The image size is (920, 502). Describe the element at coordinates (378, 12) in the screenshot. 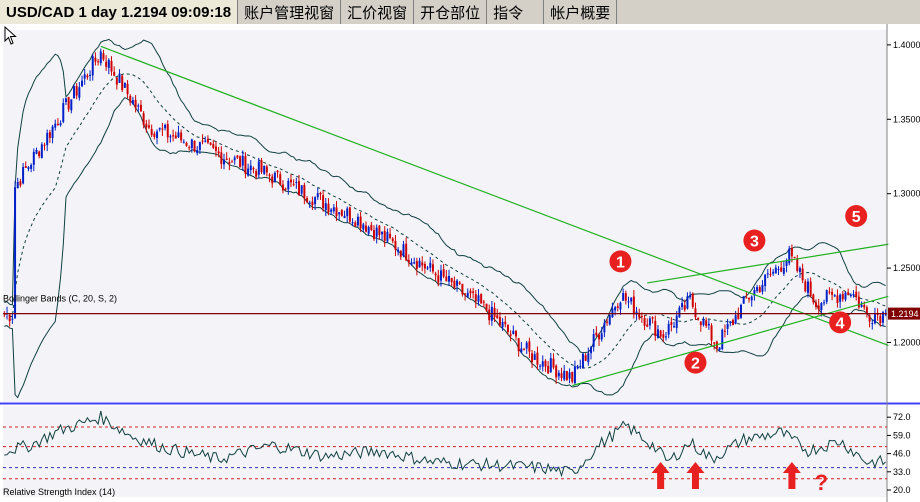

I see `tab-2: 汇价视窗` at that location.